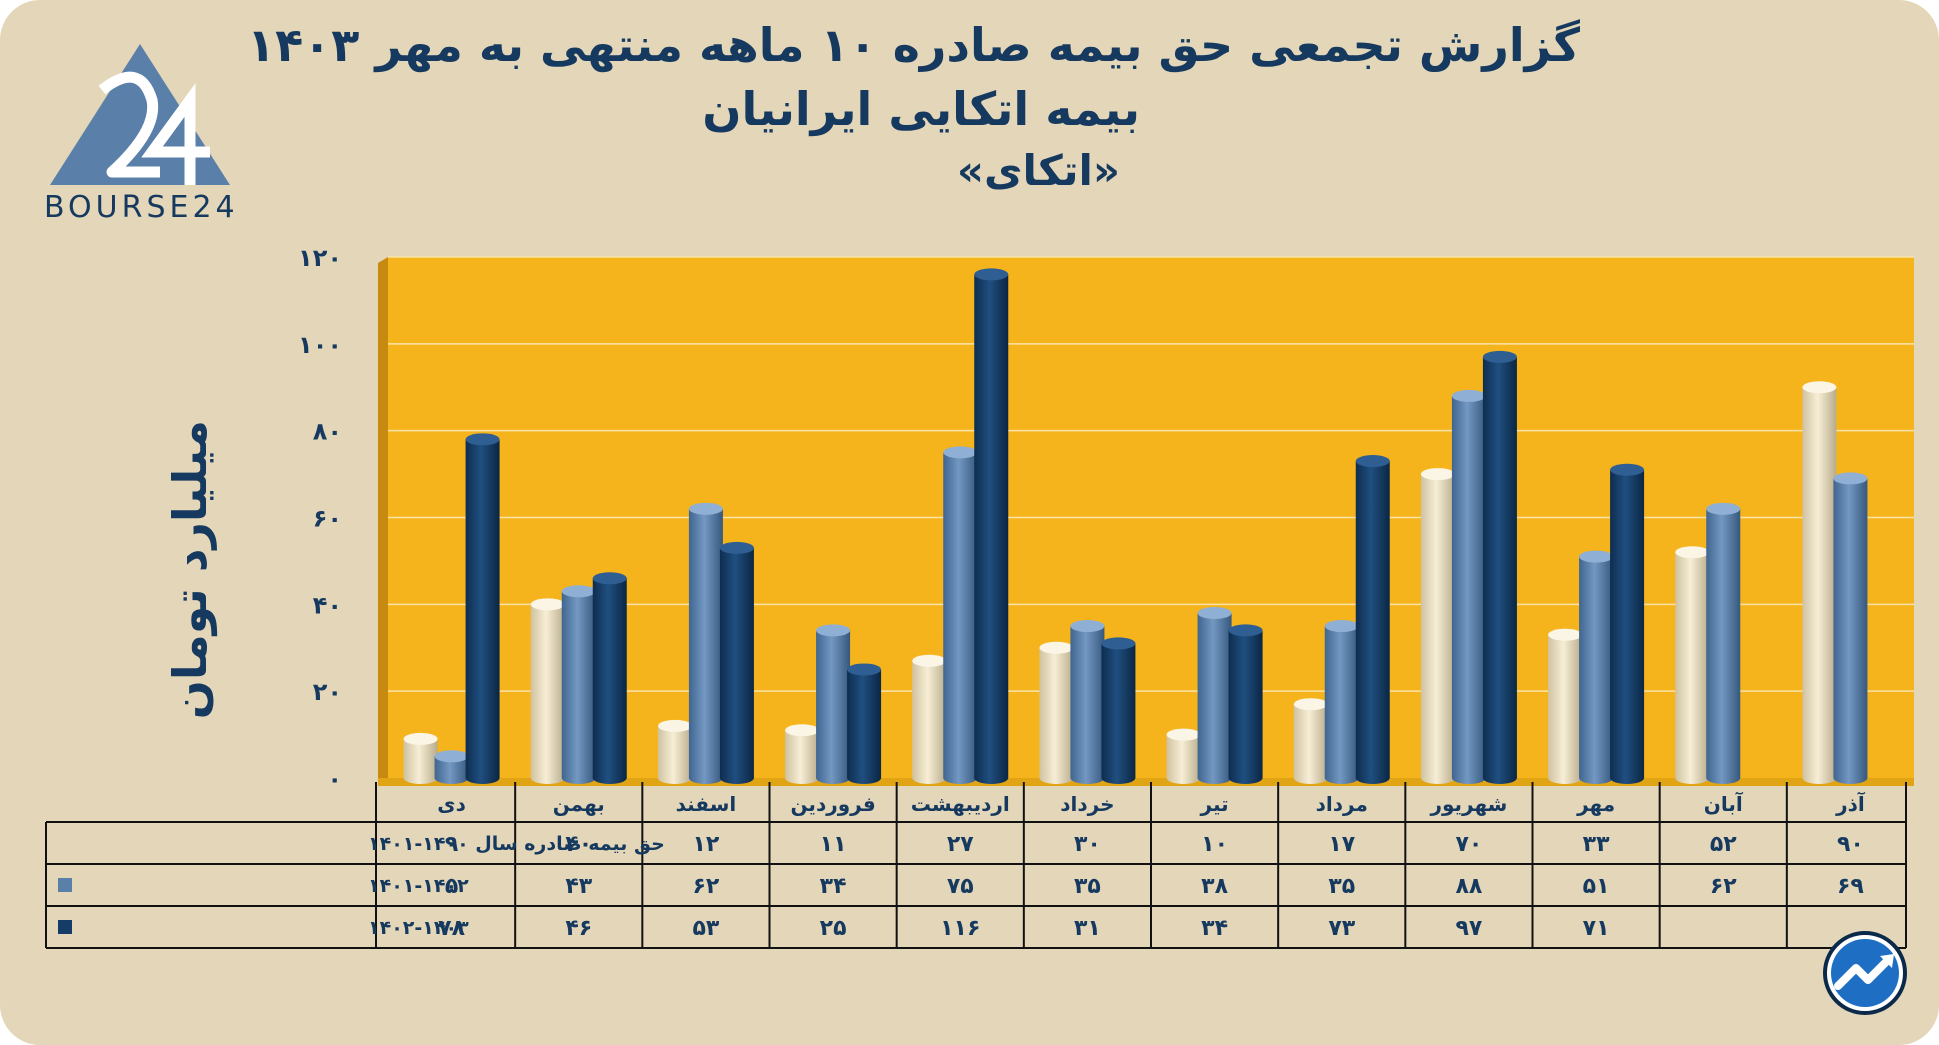 This screenshot has width=1939, height=1045. Describe the element at coordinates (1850, 844) in the screenshot. I see `data-label: ۹۰` at that location.